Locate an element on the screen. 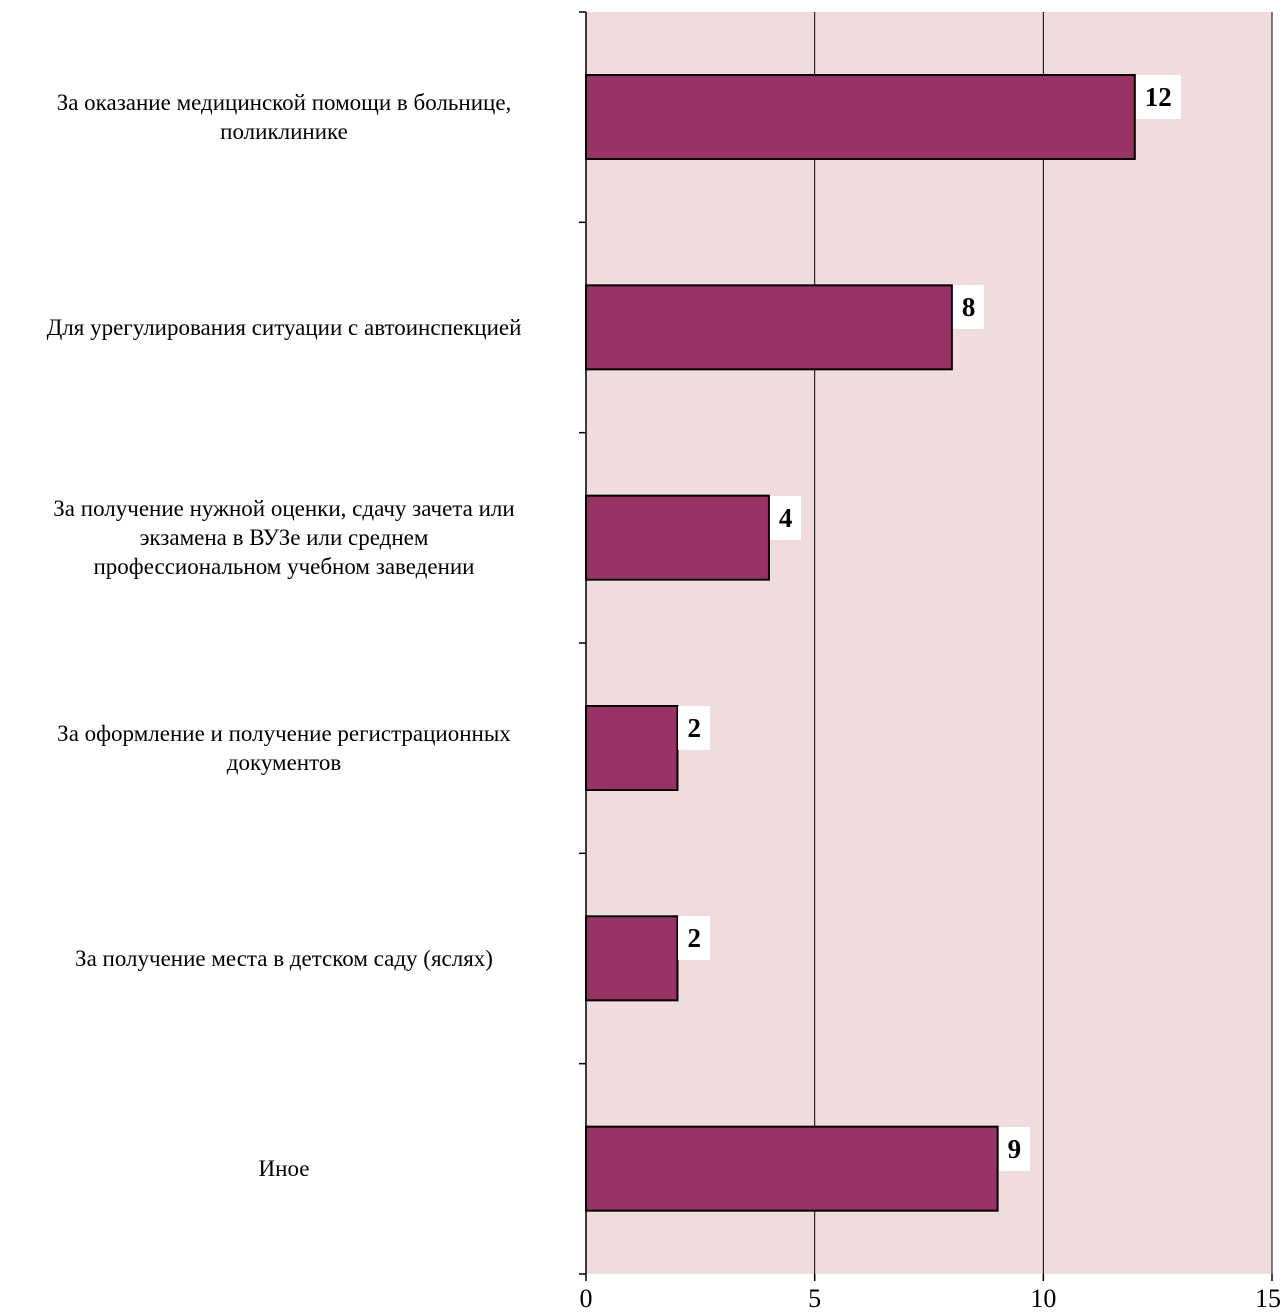 The image size is (1286, 1314). x-tick-label: 15 is located at coordinates (1268, 1298).